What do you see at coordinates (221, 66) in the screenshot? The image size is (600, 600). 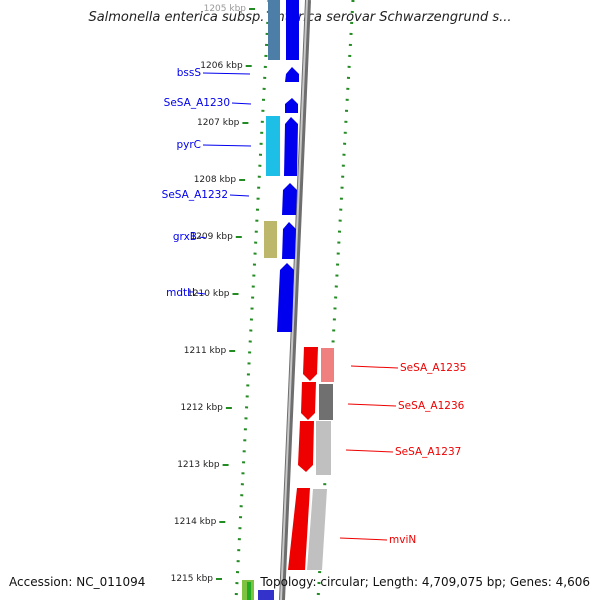 I see `tick-label: 1206 kbp` at bounding box center [221, 66].